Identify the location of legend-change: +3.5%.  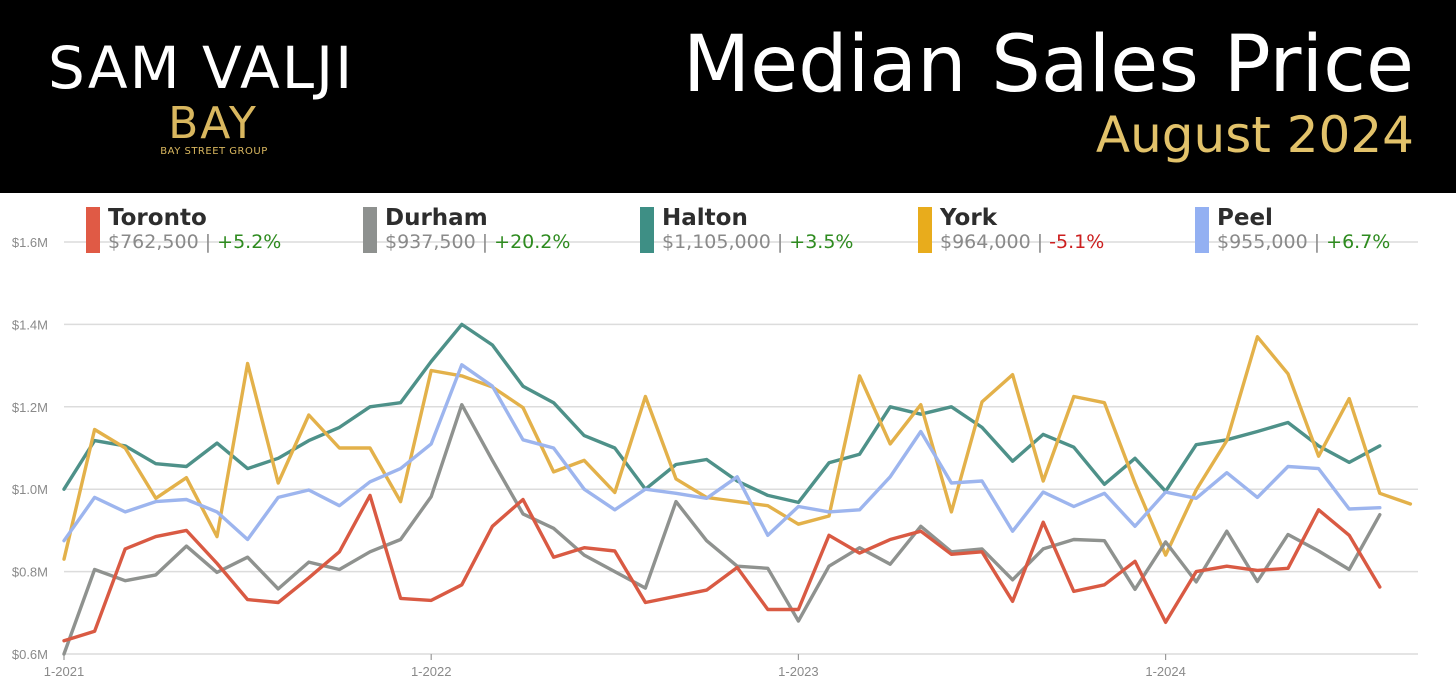
(821, 242).